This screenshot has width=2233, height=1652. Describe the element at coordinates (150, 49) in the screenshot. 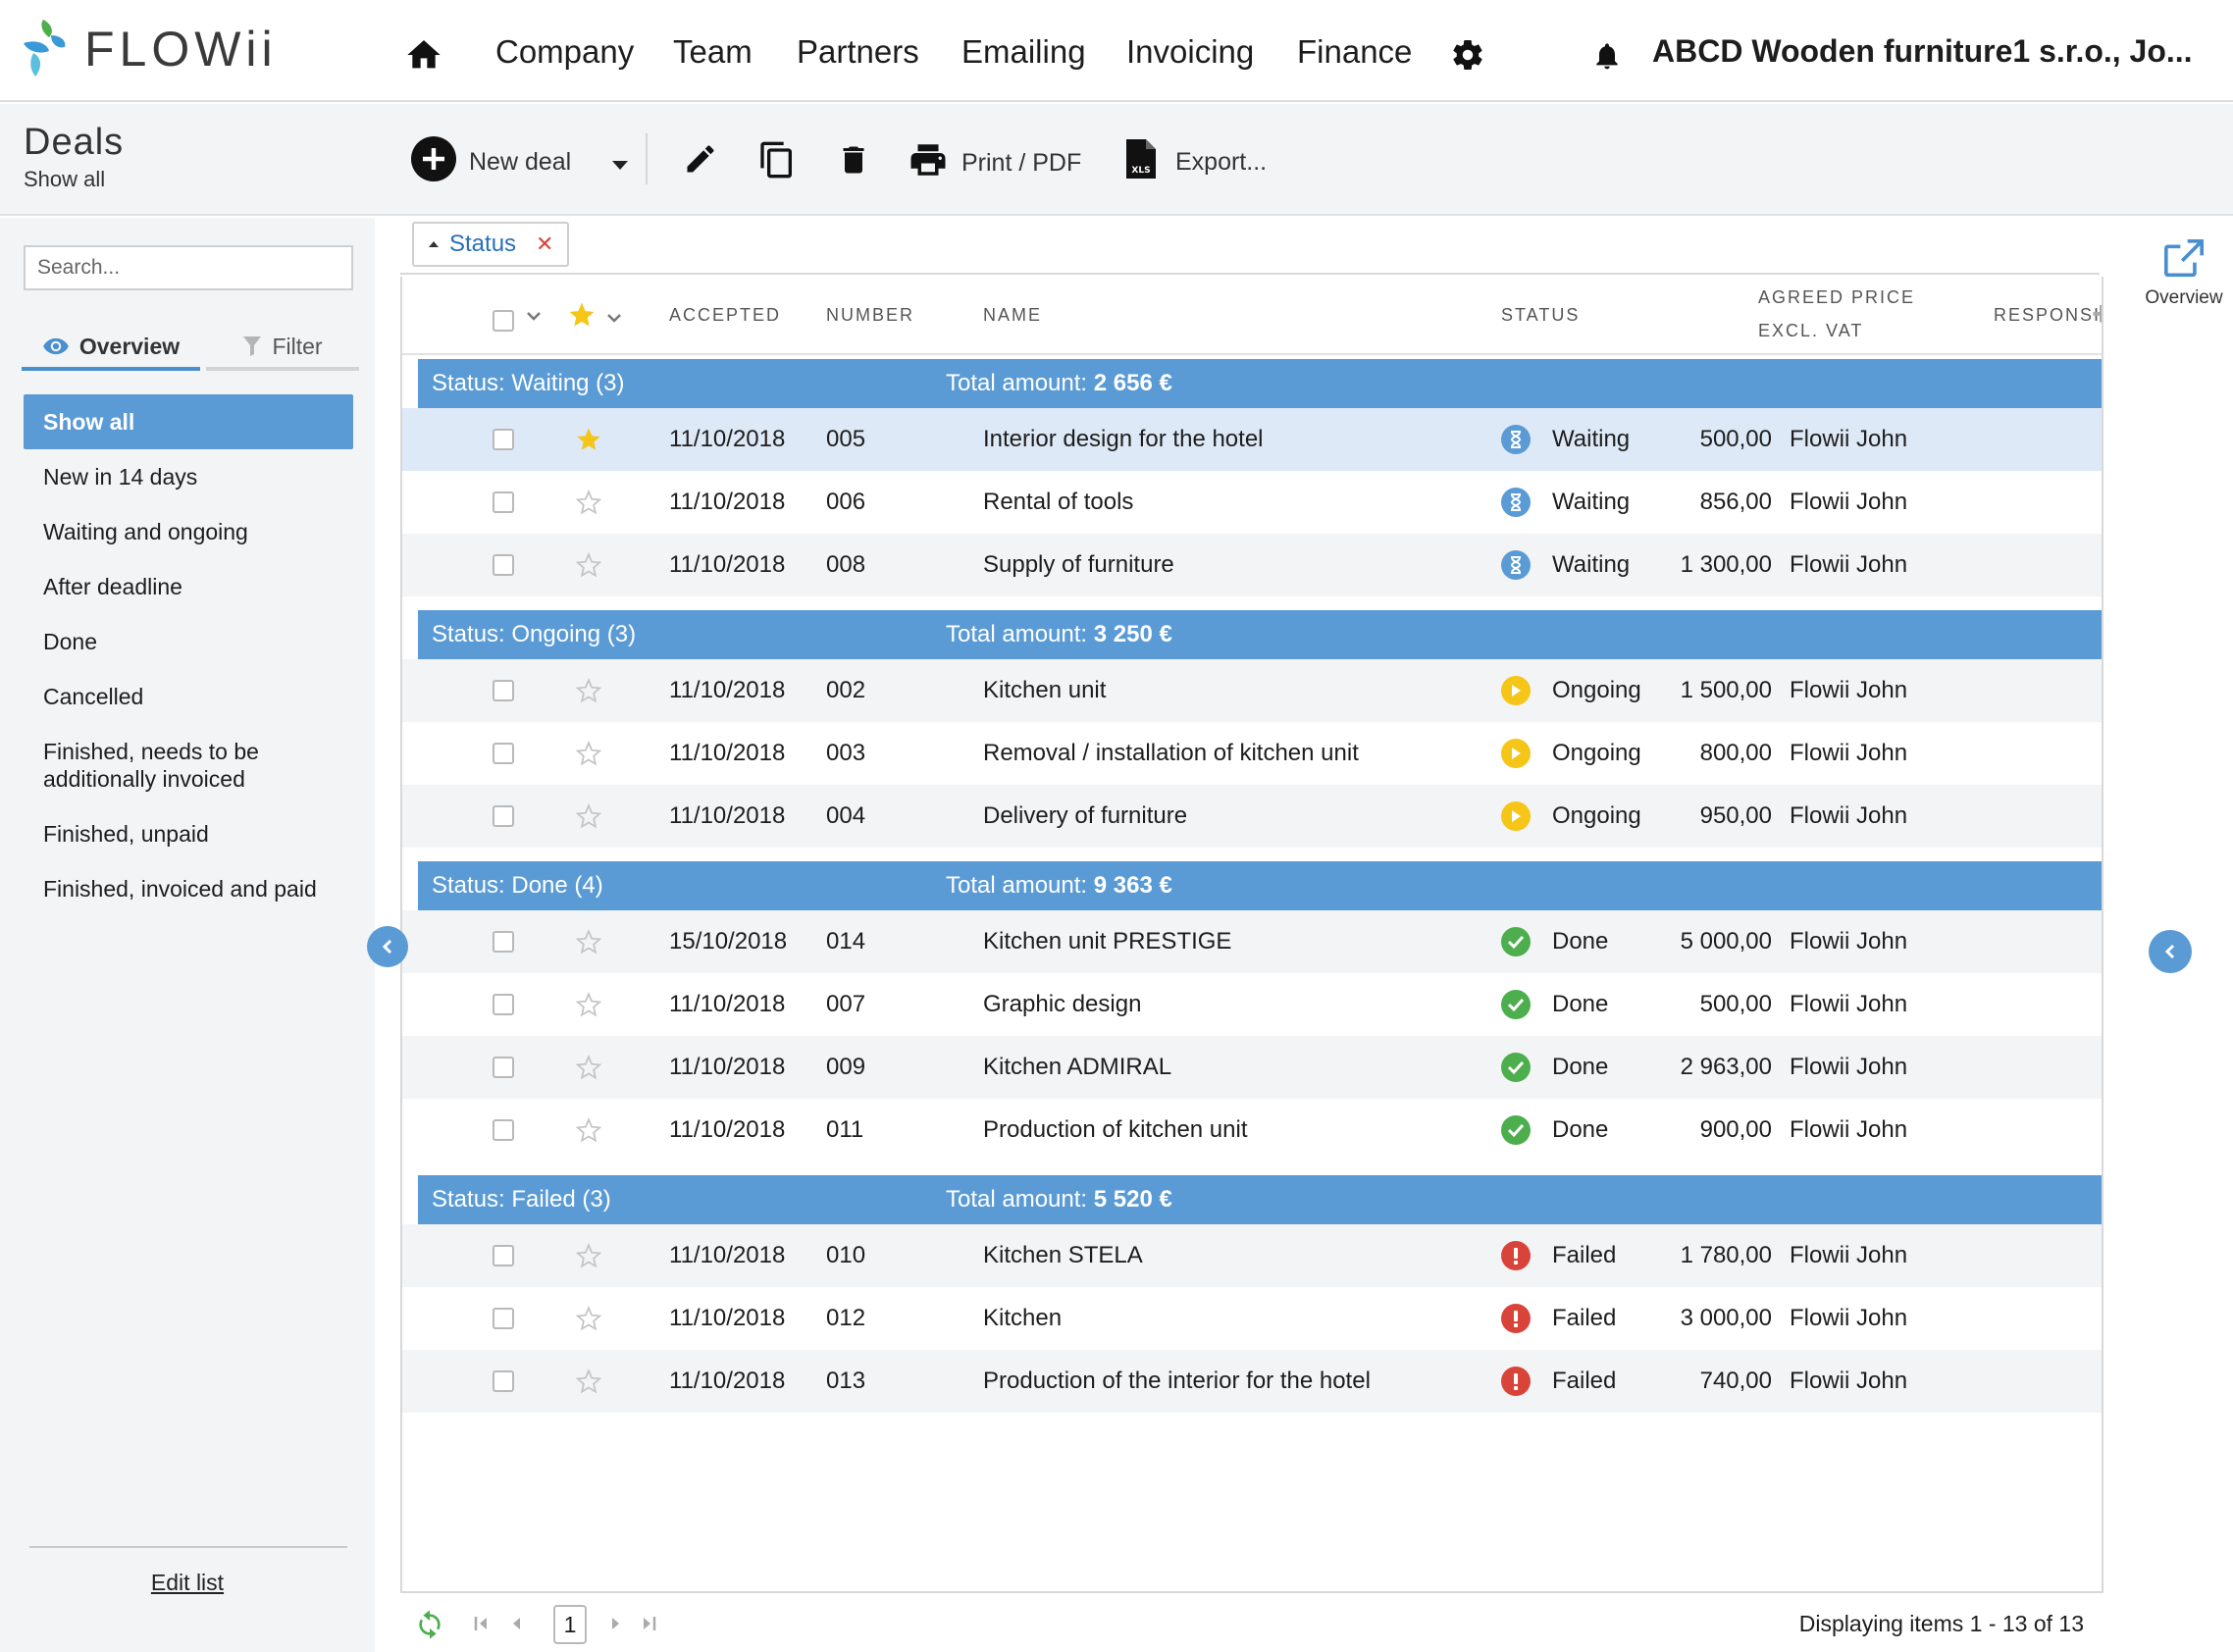

I see `flowii-logo: FLOWii` at that location.